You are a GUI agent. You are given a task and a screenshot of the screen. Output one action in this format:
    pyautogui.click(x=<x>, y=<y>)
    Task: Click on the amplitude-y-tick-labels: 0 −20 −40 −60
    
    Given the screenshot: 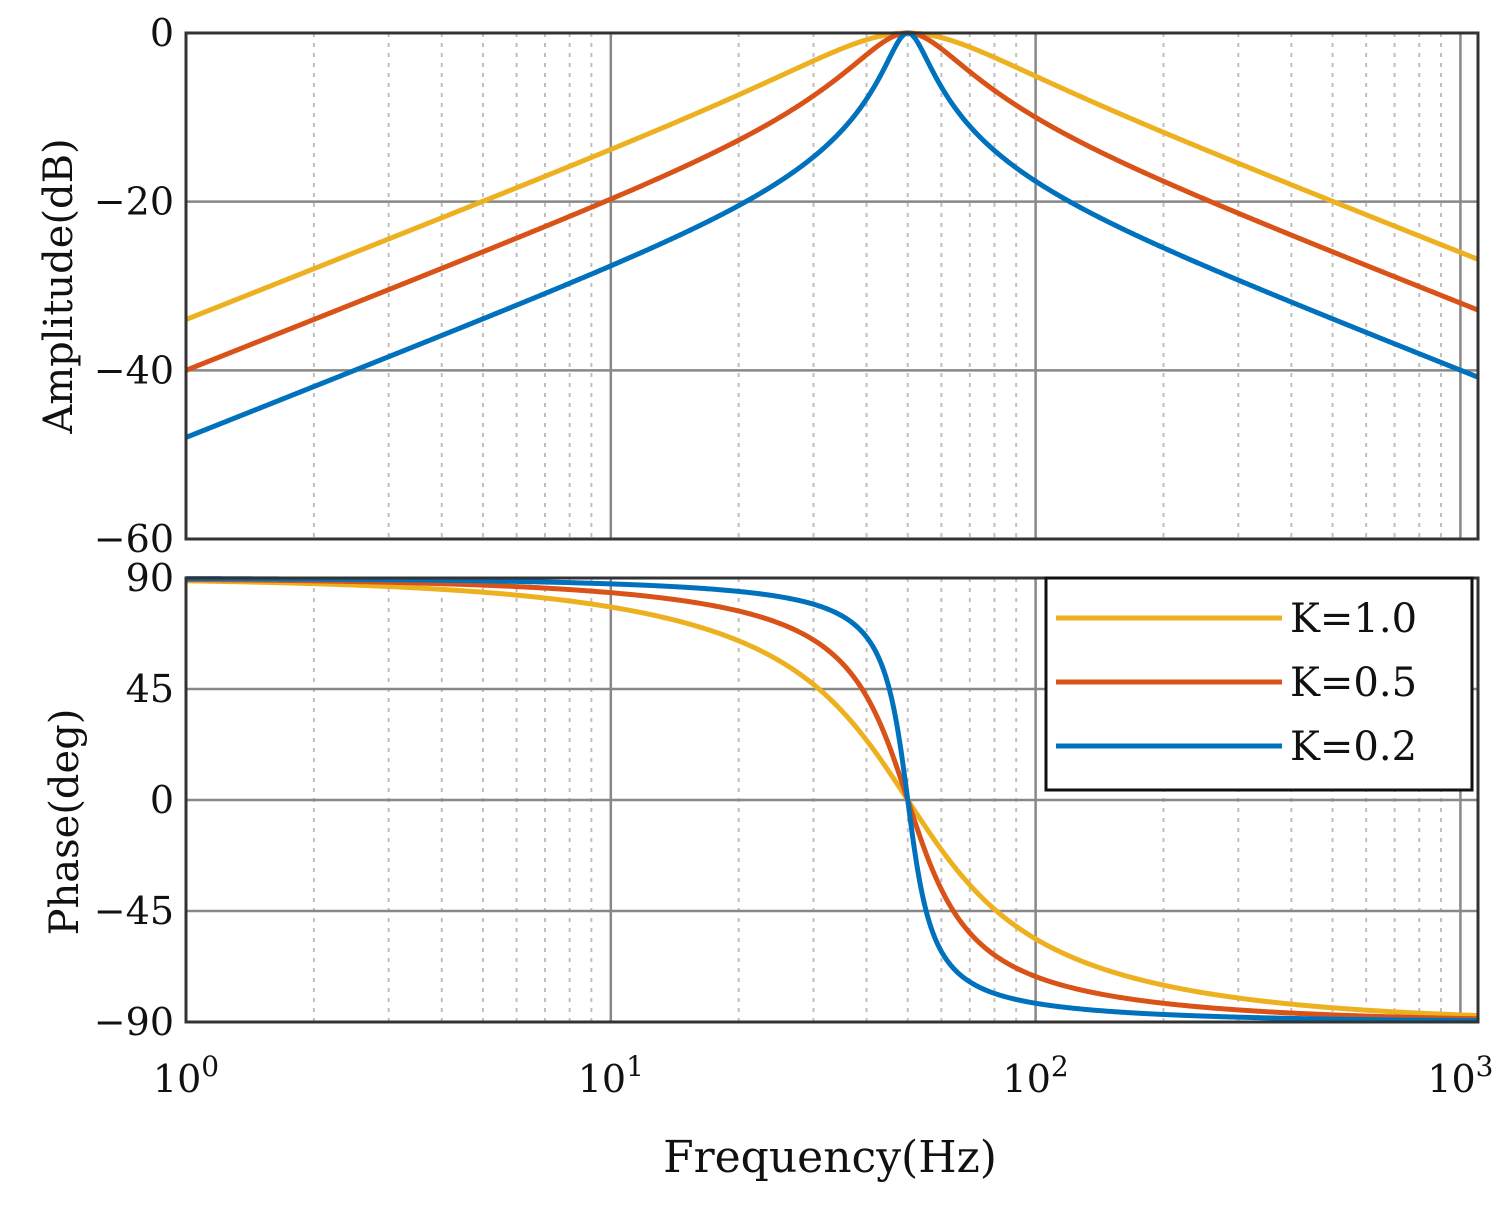 What is the action you would take?
    pyautogui.click(x=134, y=286)
    